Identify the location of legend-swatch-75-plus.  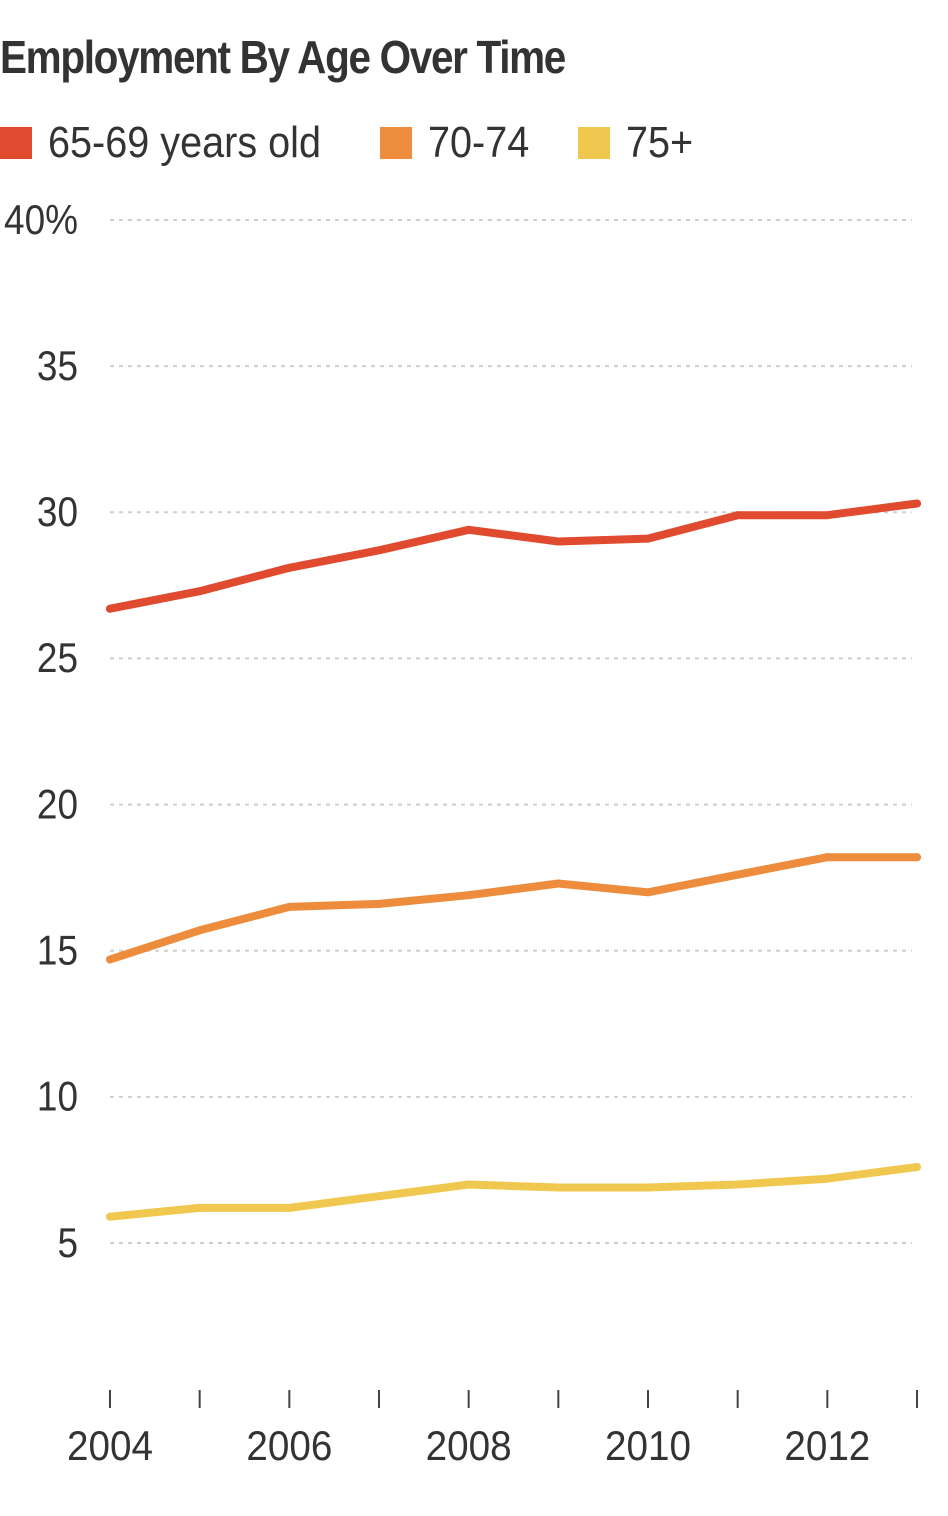
(594, 143).